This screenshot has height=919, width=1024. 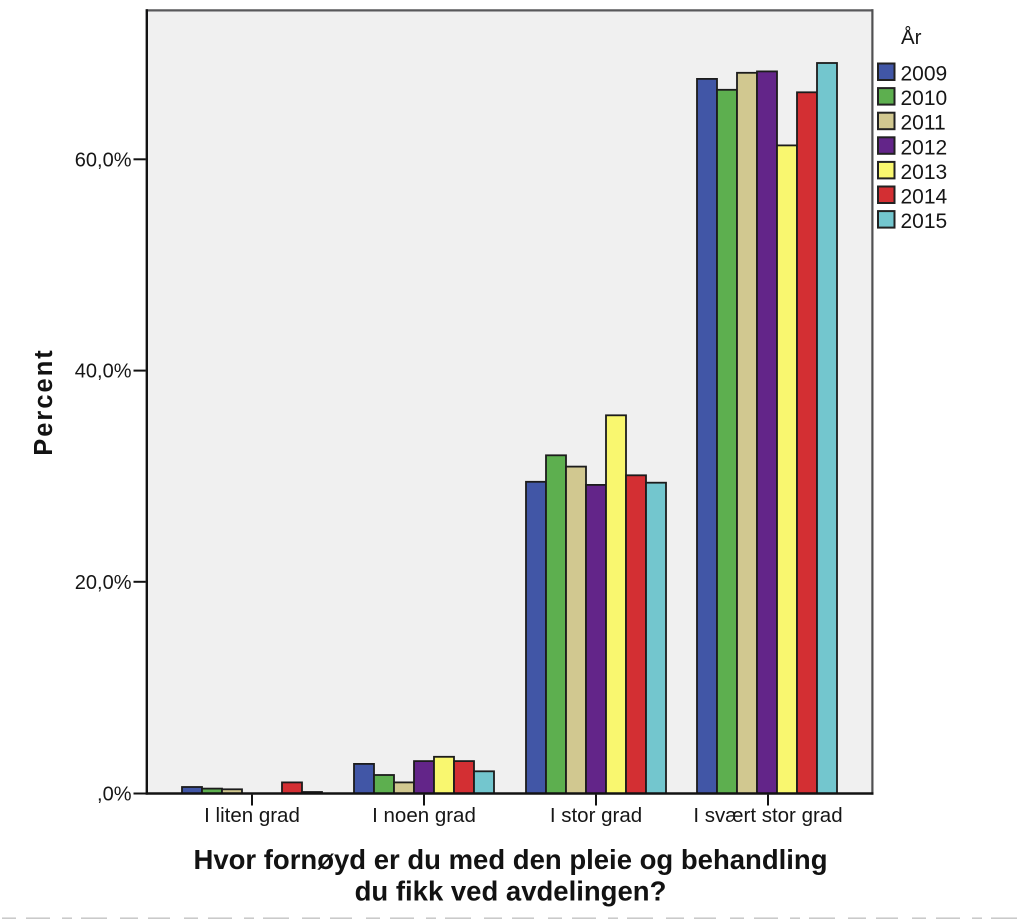 I want to click on svg-text: 2010, so click(x=924, y=98).